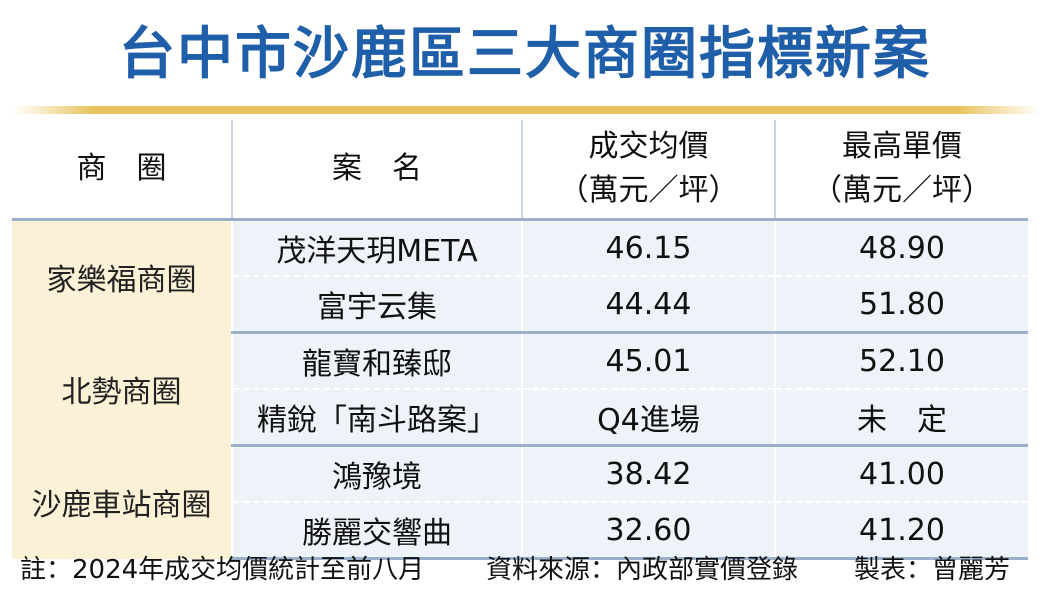  I want to click on header-max-price-unit: （萬元／坪）, so click(902, 190).